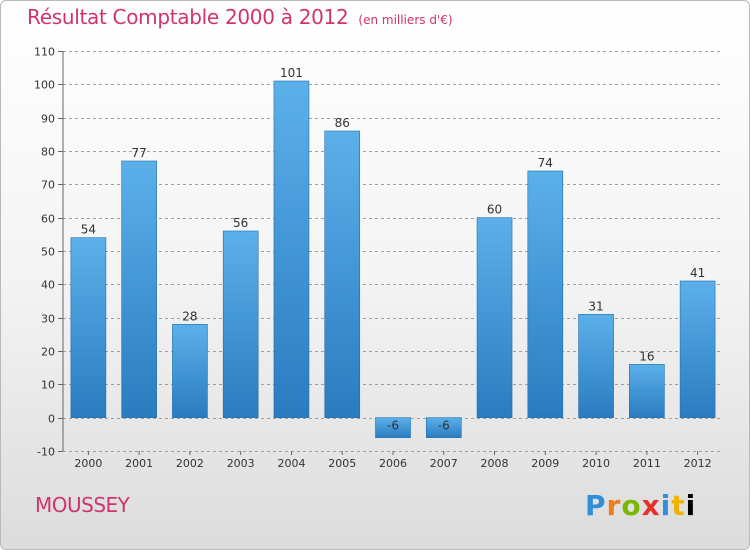  What do you see at coordinates (88, 327) in the screenshot?
I see `bar-2000` at bounding box center [88, 327].